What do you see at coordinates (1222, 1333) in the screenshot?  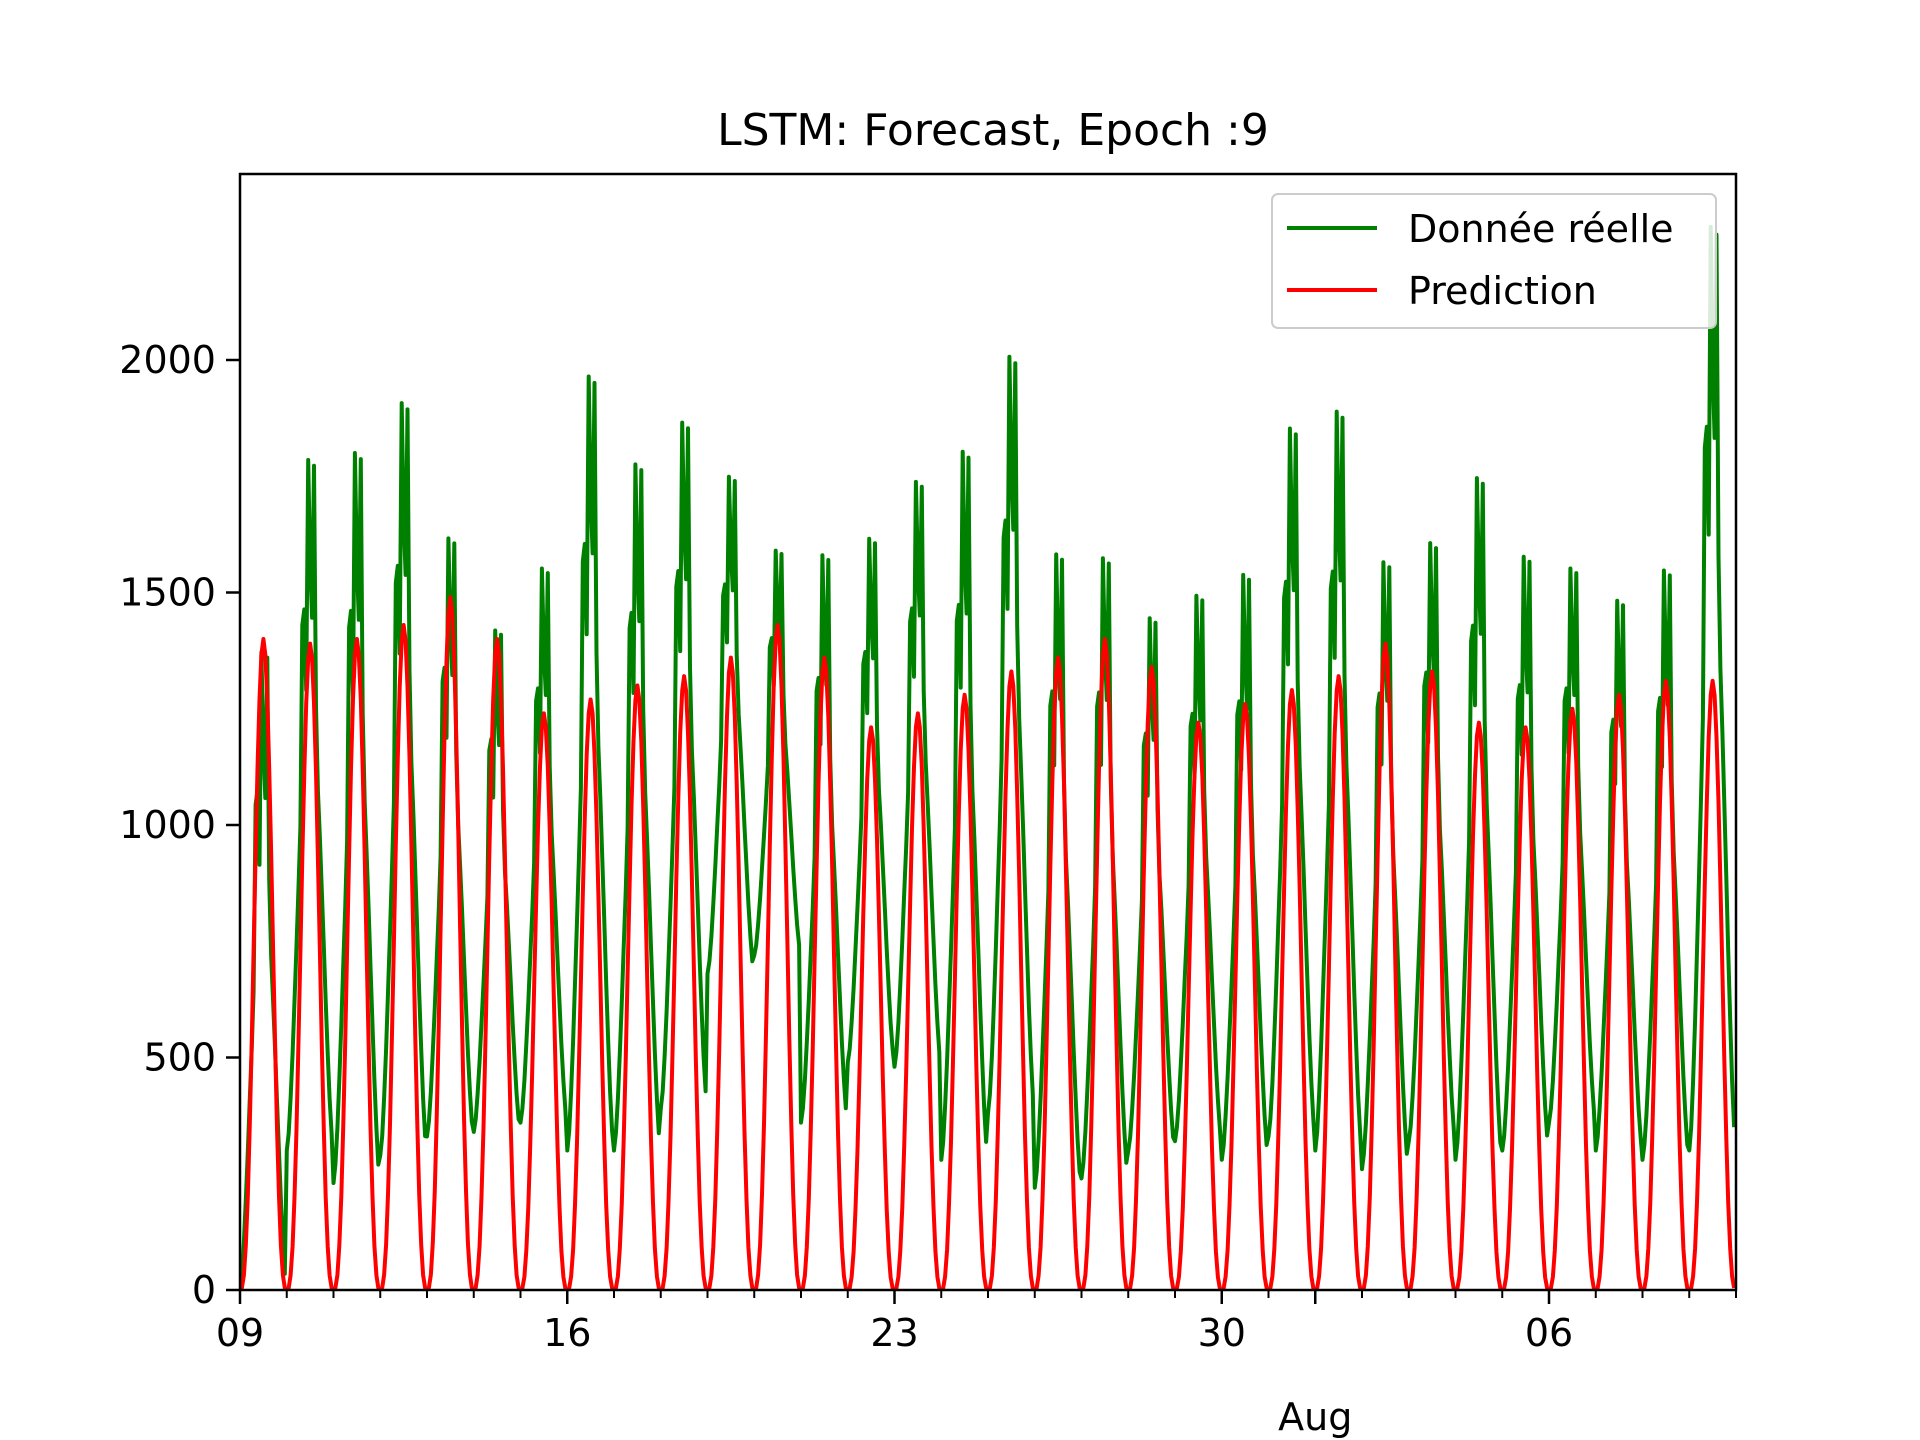 I see `x-tick-label: 30` at bounding box center [1222, 1333].